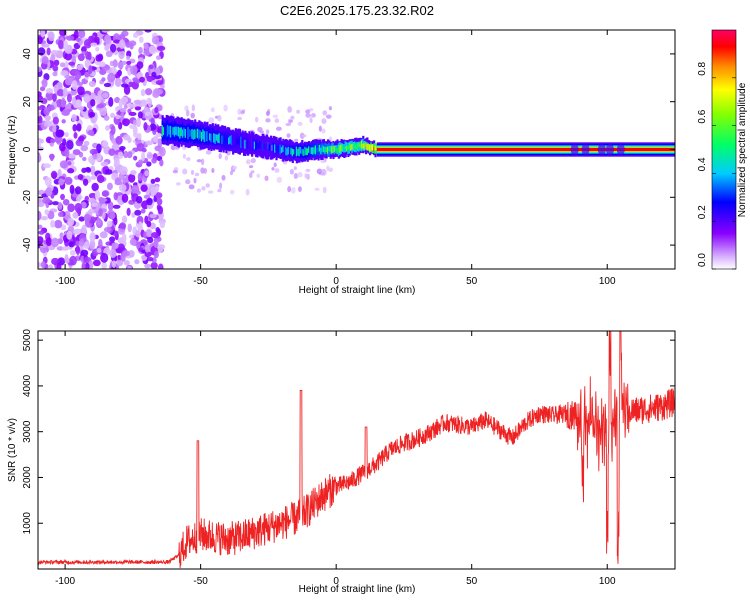  Describe the element at coordinates (200, 581) in the screenshot. I see `snr-x-tick-label: -50` at that location.